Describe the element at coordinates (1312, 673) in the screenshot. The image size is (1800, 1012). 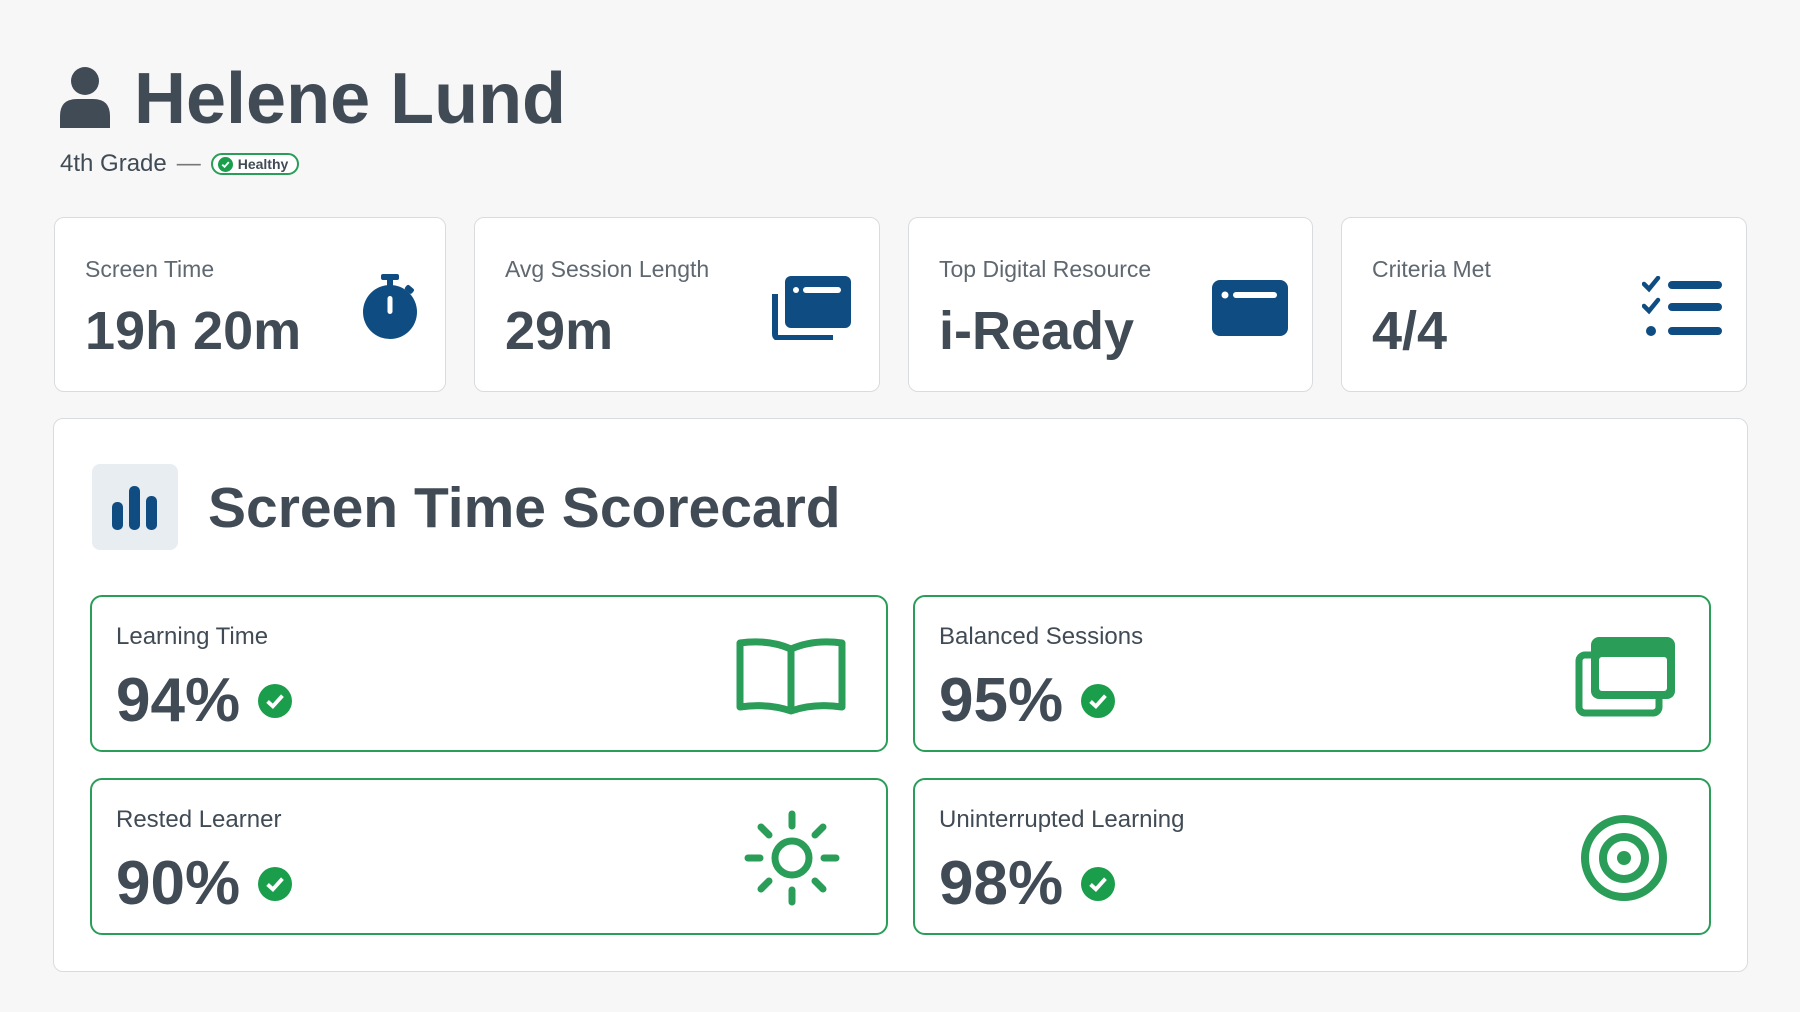
I see `metric-card: Balanced Sessions 95%` at that location.